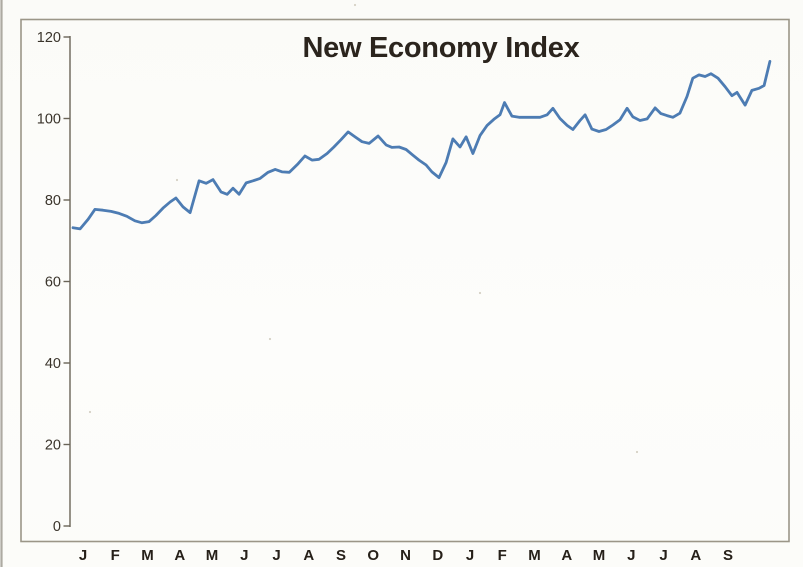  Describe the element at coordinates (57, 527) in the screenshot. I see `y-axis-tick-label: 0` at that location.